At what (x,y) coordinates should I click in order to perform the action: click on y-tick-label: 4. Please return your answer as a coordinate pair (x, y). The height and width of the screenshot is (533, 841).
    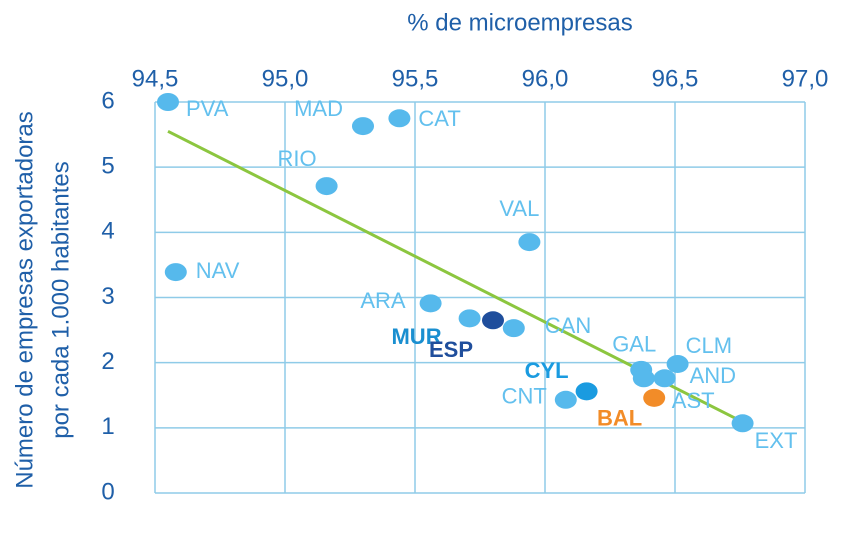
    Looking at the image, I should click on (107, 231).